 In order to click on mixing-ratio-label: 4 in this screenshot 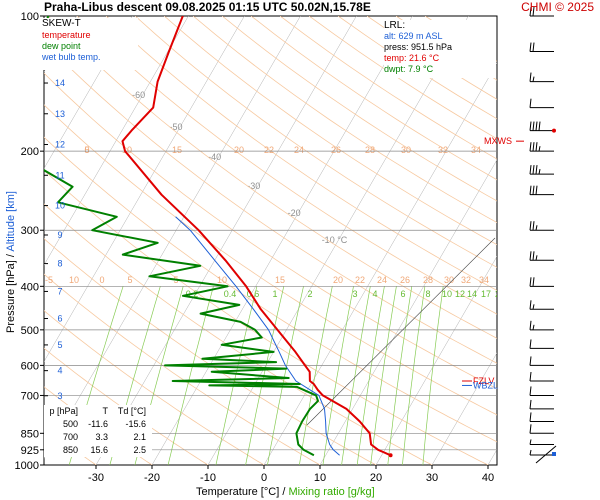, I will do `click(374, 294)`.